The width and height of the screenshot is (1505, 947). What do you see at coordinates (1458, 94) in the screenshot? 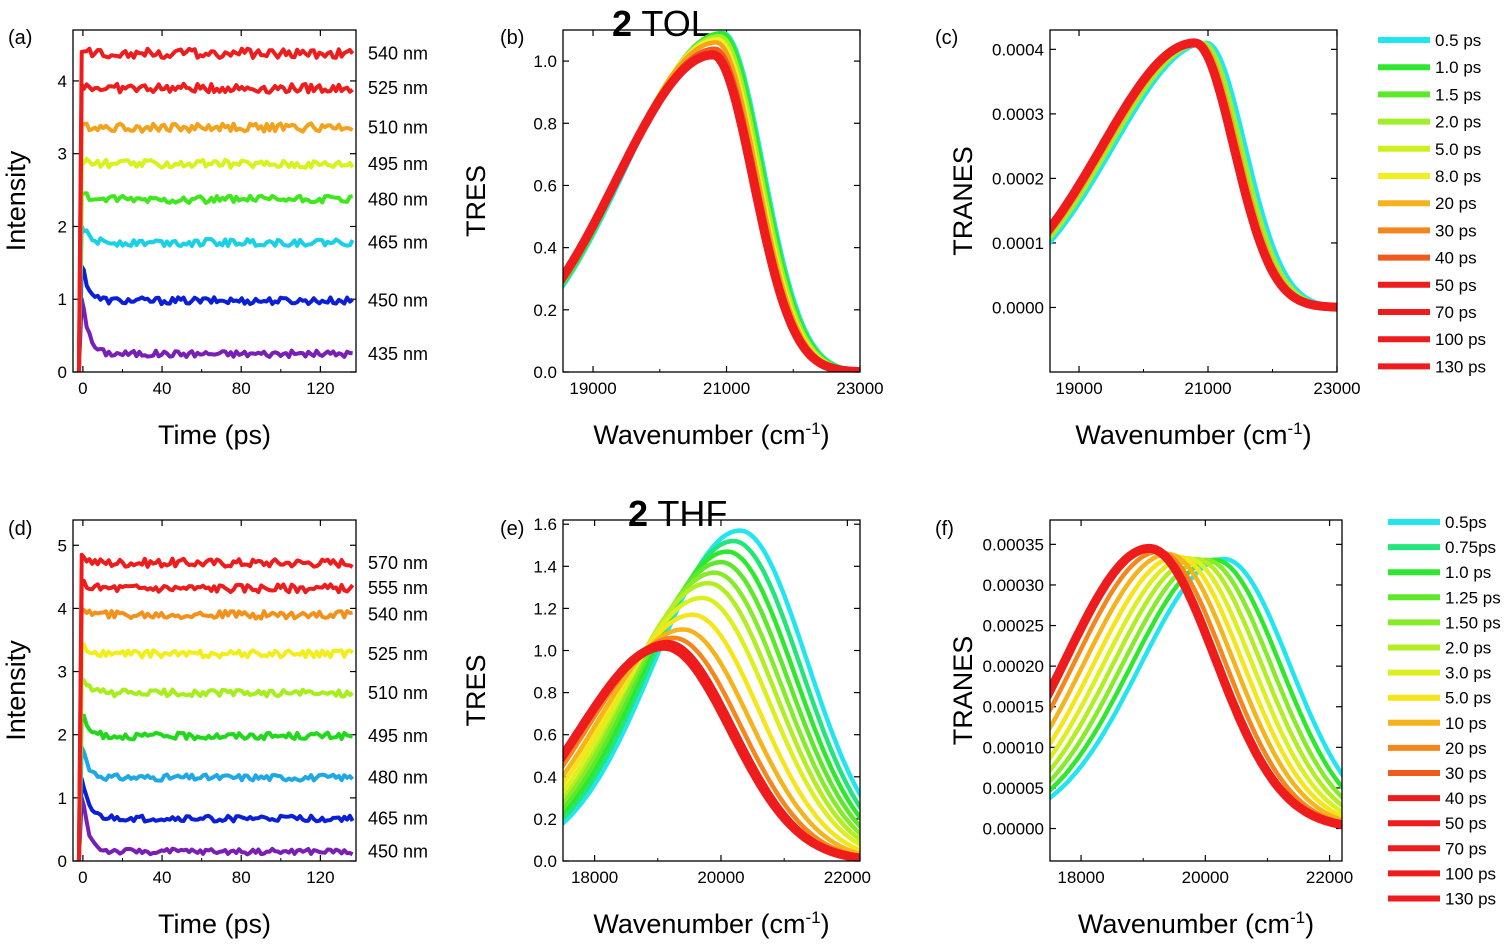
I see `legend-label: 1.5 ps` at bounding box center [1458, 94].